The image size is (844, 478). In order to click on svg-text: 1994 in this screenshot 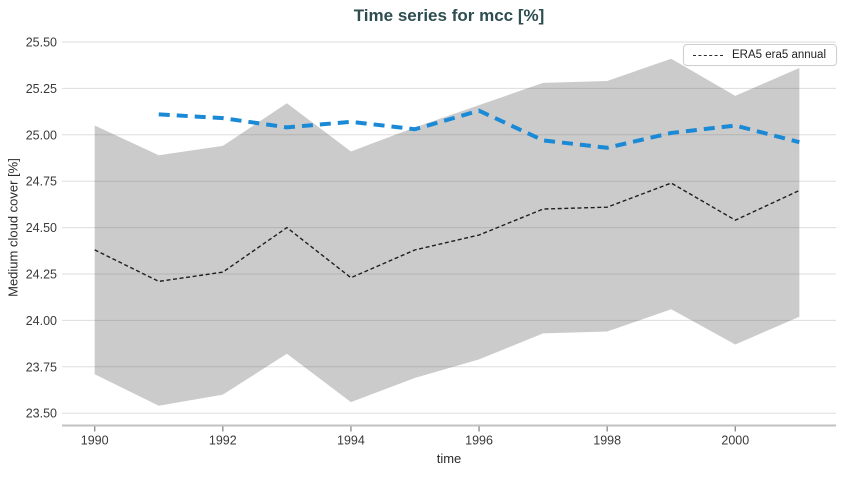, I will do `click(351, 441)`.